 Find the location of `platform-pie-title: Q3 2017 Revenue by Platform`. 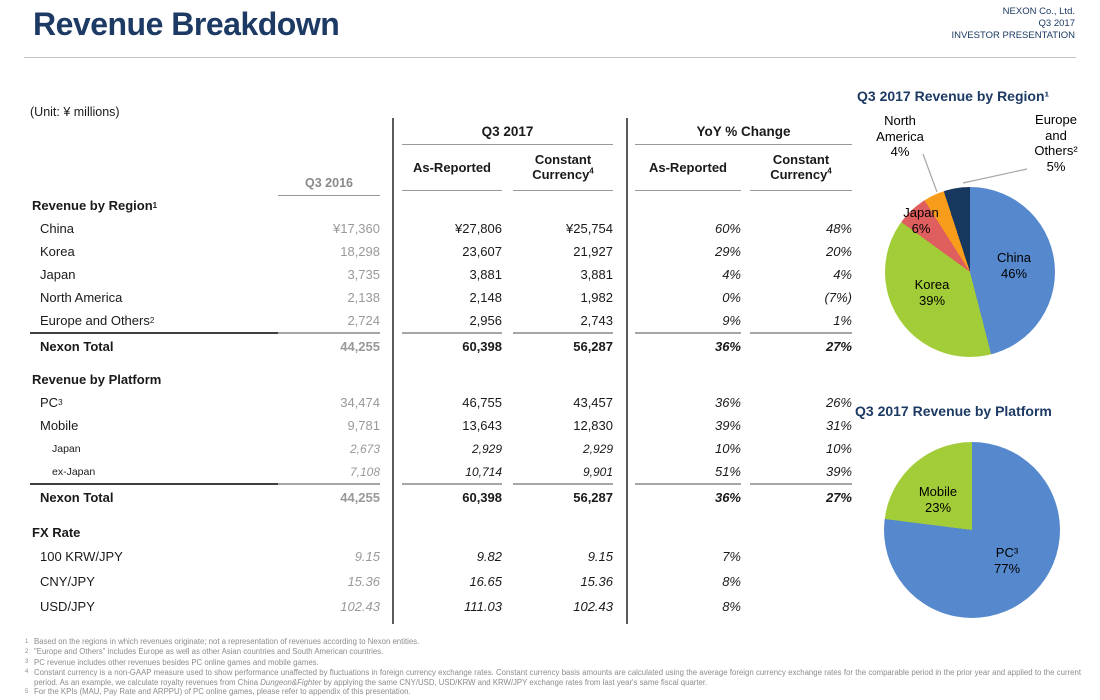

platform-pie-title: Q3 2017 Revenue by Platform is located at coordinates (953, 411).